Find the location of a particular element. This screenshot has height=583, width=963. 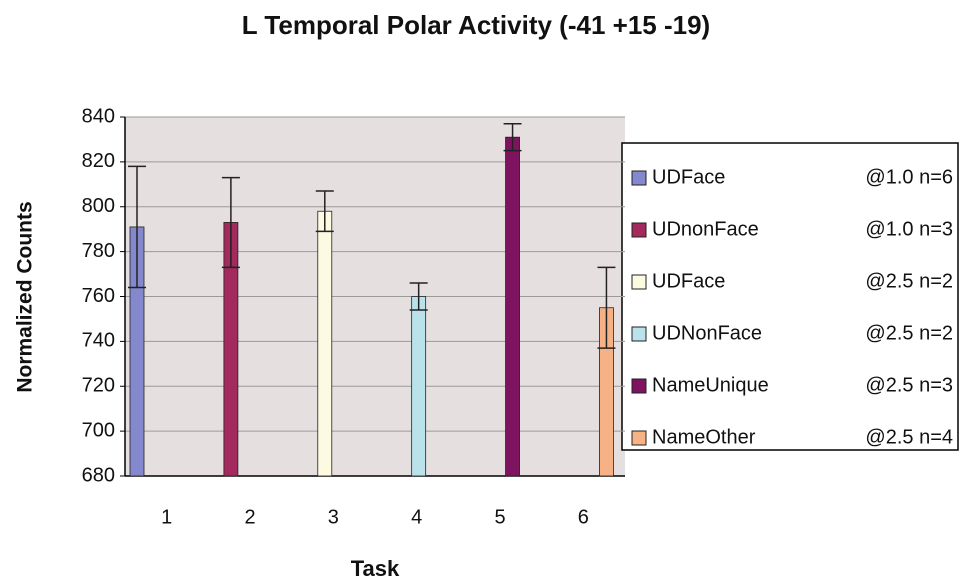

y-tick-label: 720 is located at coordinates (98, 386).